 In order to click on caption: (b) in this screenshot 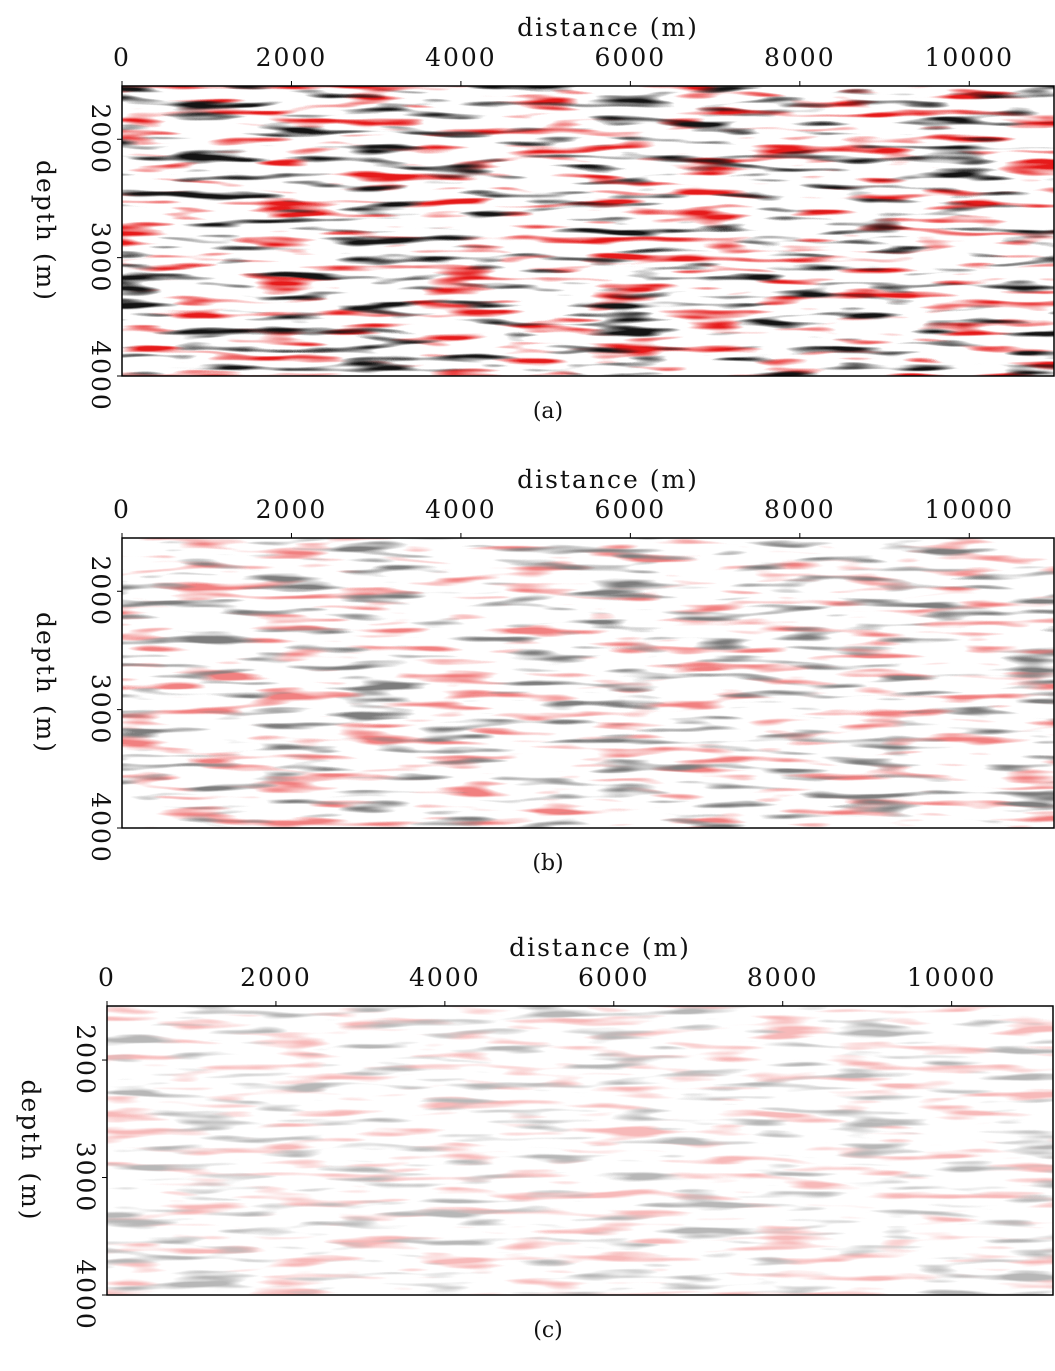, I will do `click(547, 863)`.